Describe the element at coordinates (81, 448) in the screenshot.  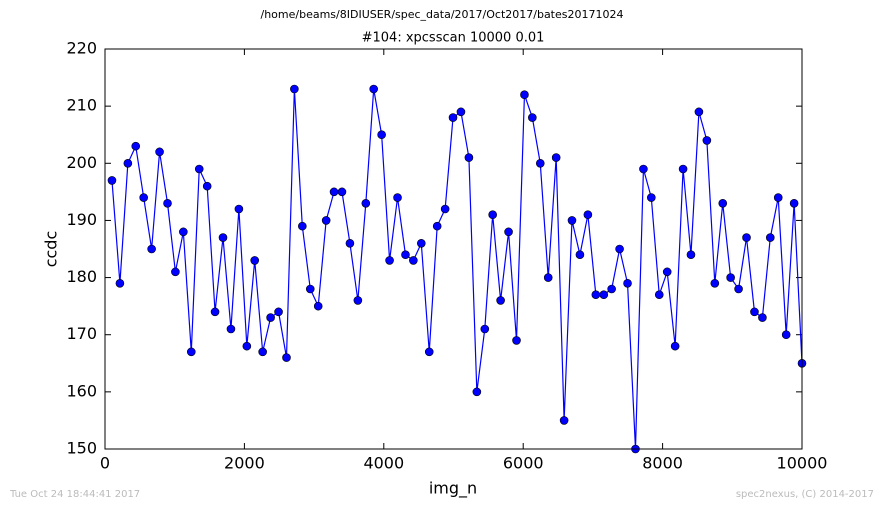
I see `y-tick-label: 150` at that location.